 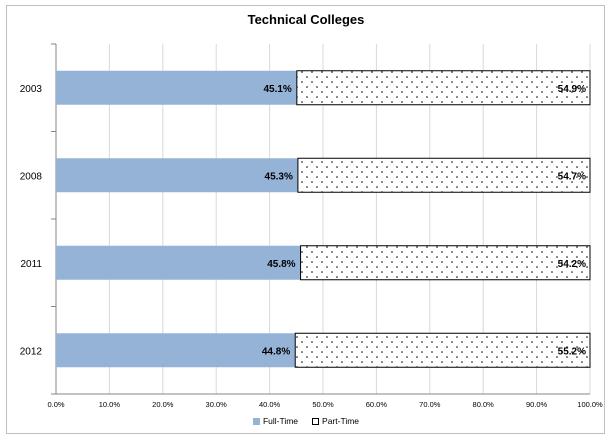 I want to click on x-tick-label: 20.0%, so click(x=163, y=404).